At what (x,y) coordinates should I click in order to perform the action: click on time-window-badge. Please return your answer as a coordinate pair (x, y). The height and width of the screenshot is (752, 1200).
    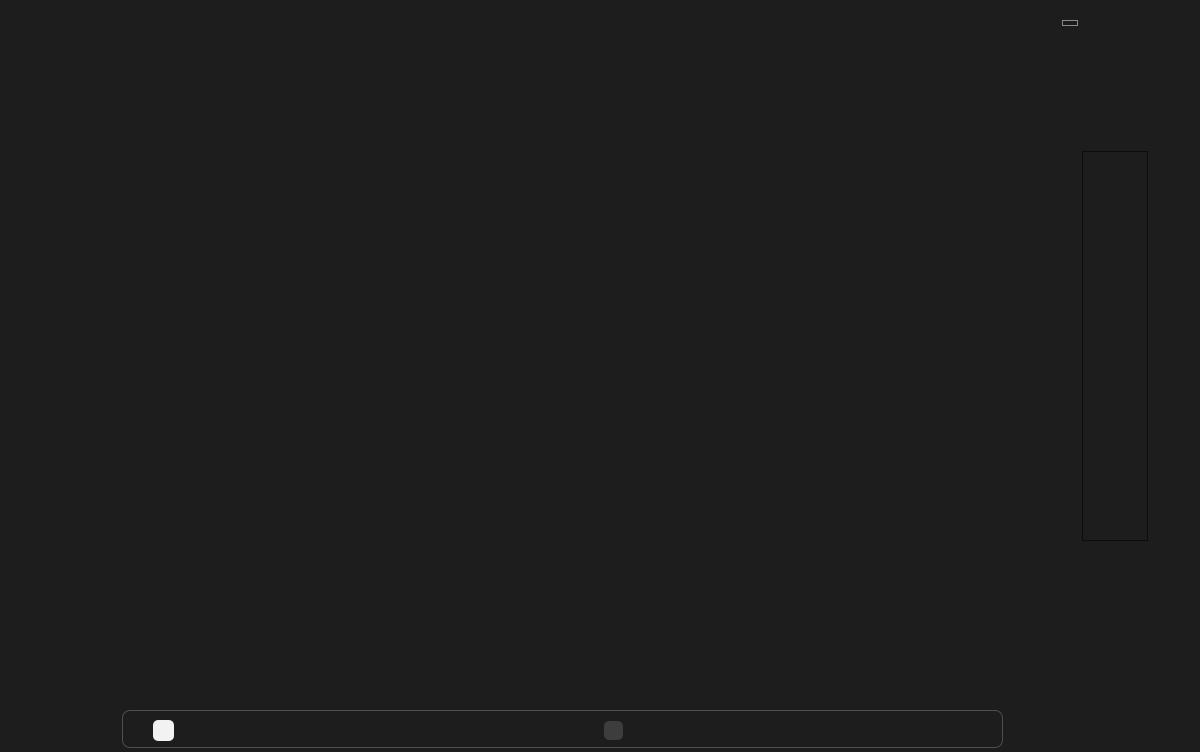
    Looking at the image, I should click on (1070, 23).